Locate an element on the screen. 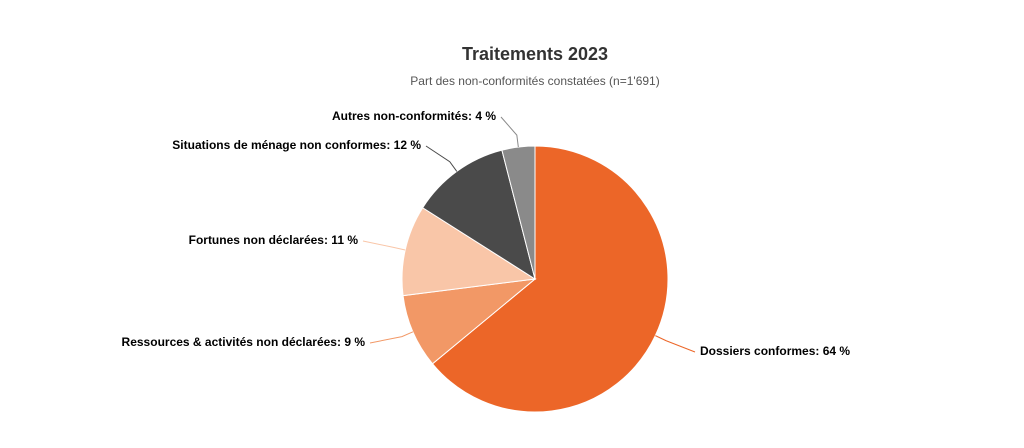  slice-label: Situations de ménage non conformes: 12 % is located at coordinates (296, 145).